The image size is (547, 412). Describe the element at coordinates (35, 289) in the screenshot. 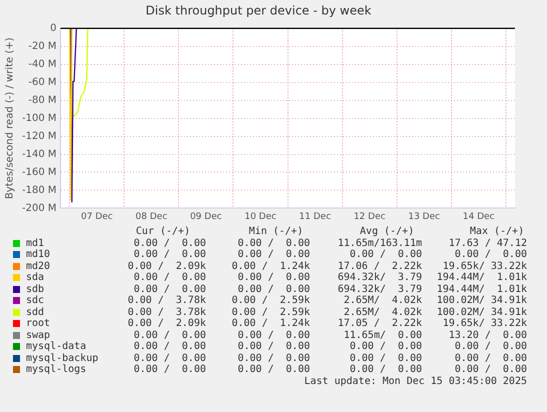

I see `legend-label: sdb` at that location.